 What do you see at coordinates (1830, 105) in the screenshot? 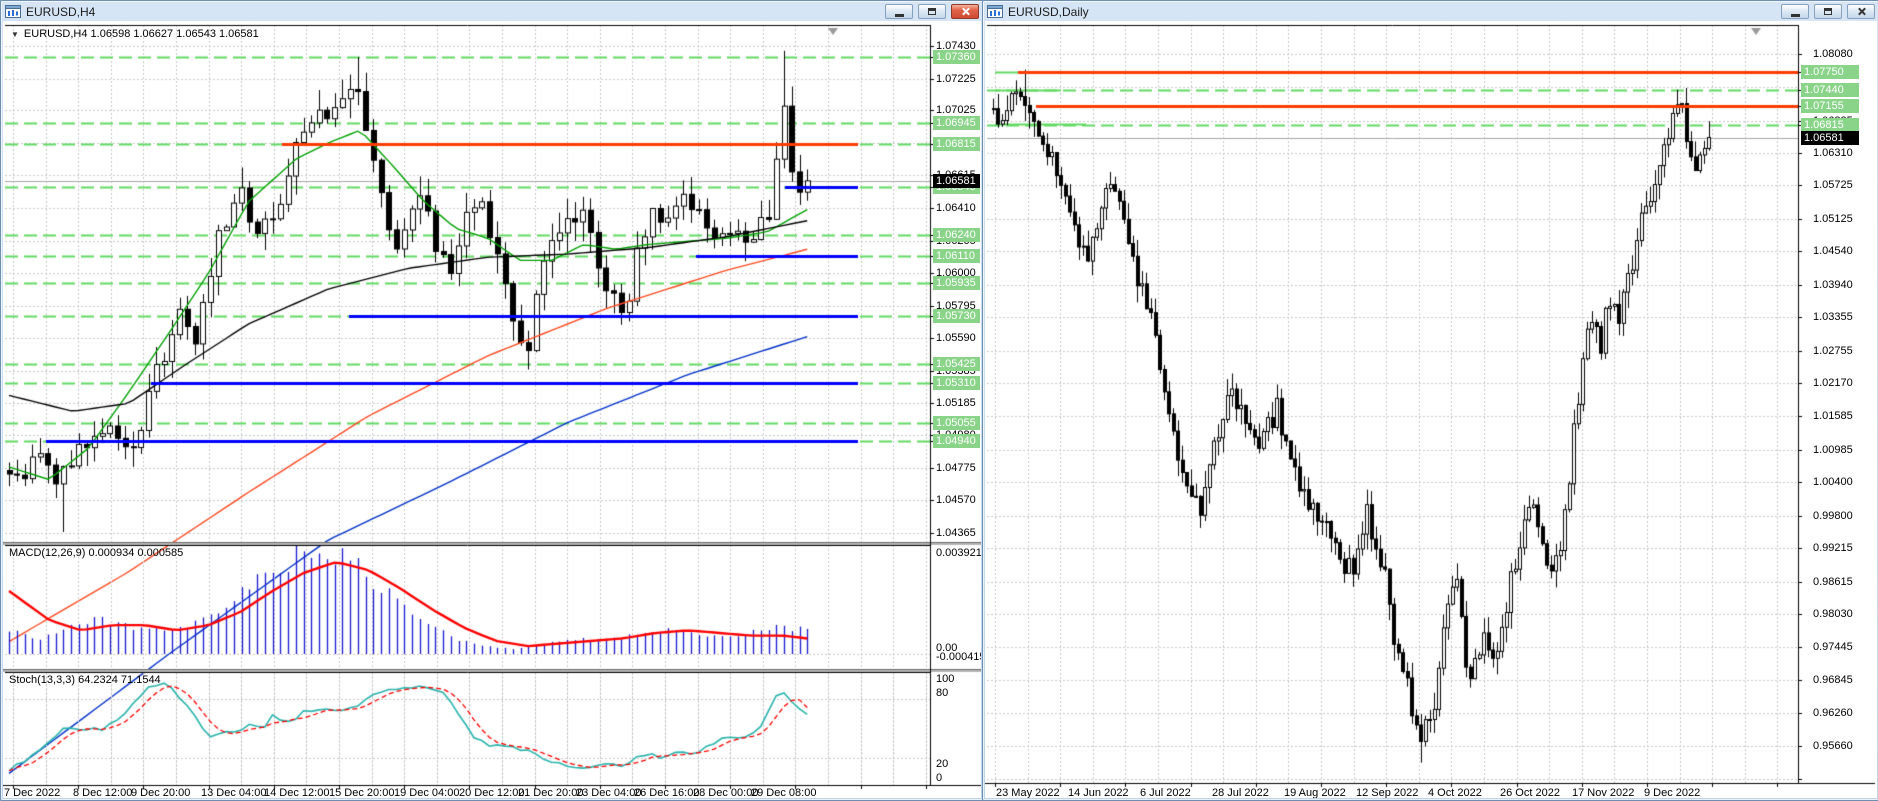
I see `price-level-badge: 1.07155` at bounding box center [1830, 105].